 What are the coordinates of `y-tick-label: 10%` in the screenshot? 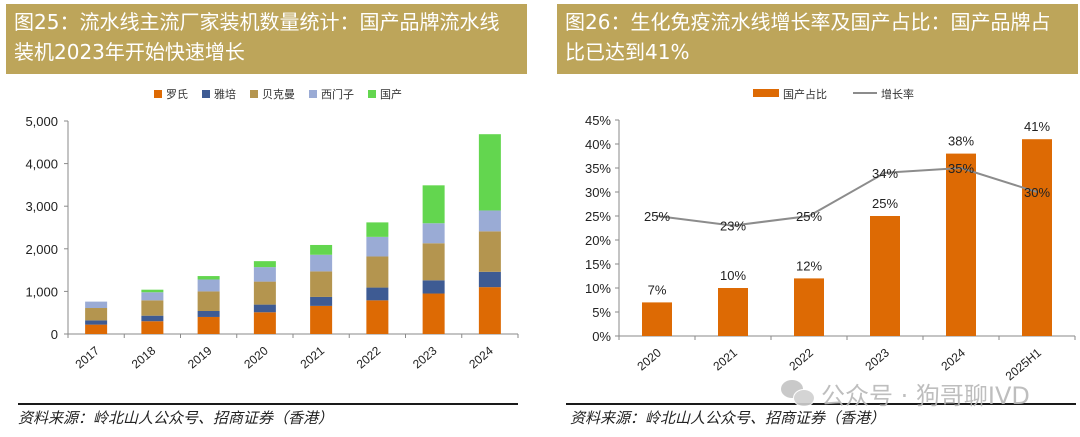 It's located at (598, 288).